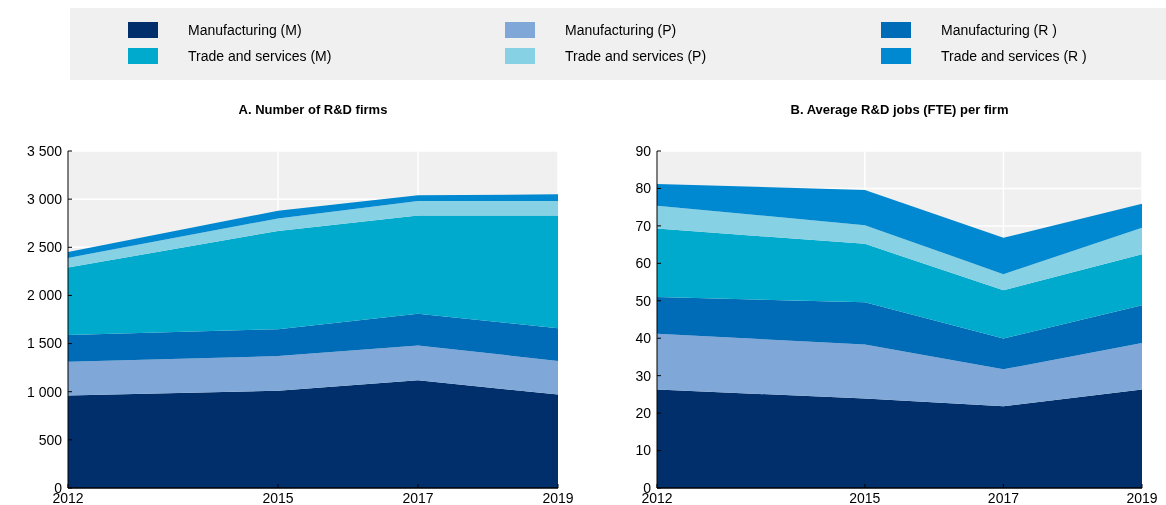 The width and height of the screenshot is (1166, 505). What do you see at coordinates (899, 109) in the screenshot?
I see `chart-title: B. Average R&D jobs (FTE) per firm` at bounding box center [899, 109].